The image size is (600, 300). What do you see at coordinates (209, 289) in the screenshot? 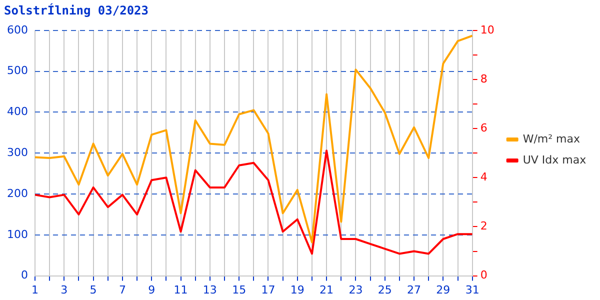
I see `x-tick-label: 13` at bounding box center [209, 289].